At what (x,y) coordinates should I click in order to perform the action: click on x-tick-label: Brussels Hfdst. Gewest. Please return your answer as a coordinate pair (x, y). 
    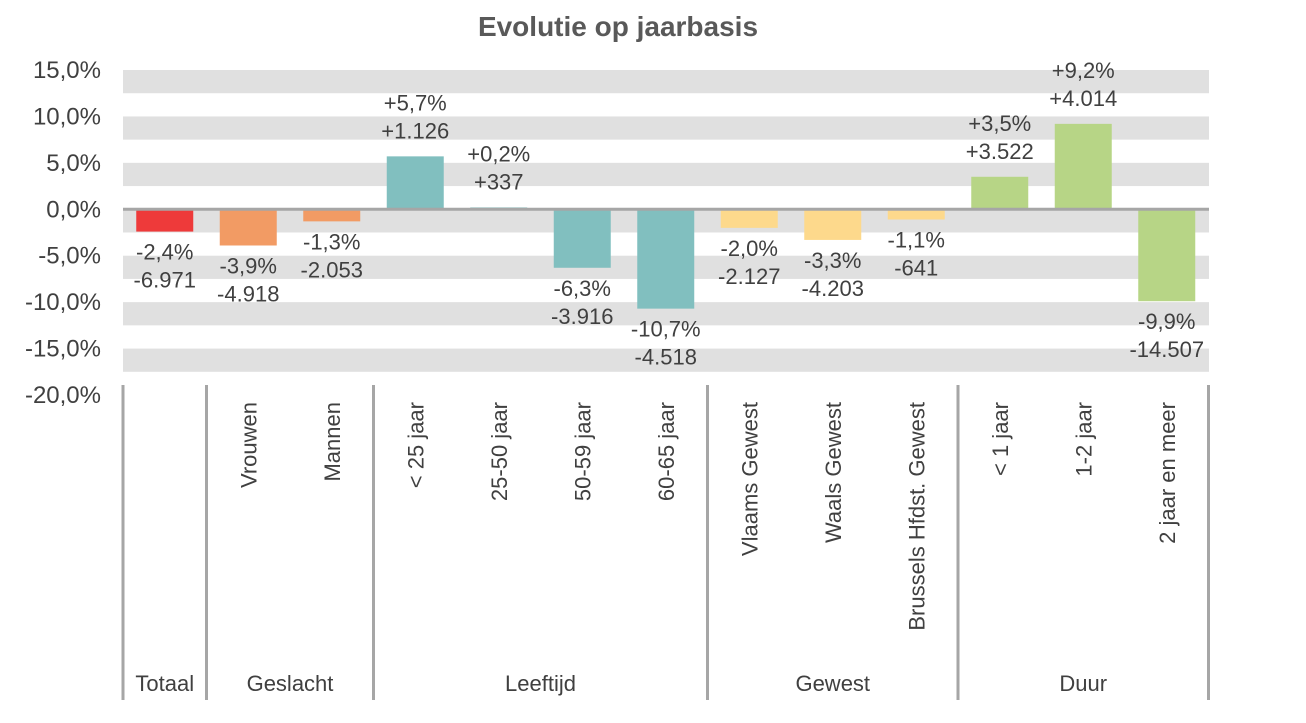
    Looking at the image, I should click on (916, 516).